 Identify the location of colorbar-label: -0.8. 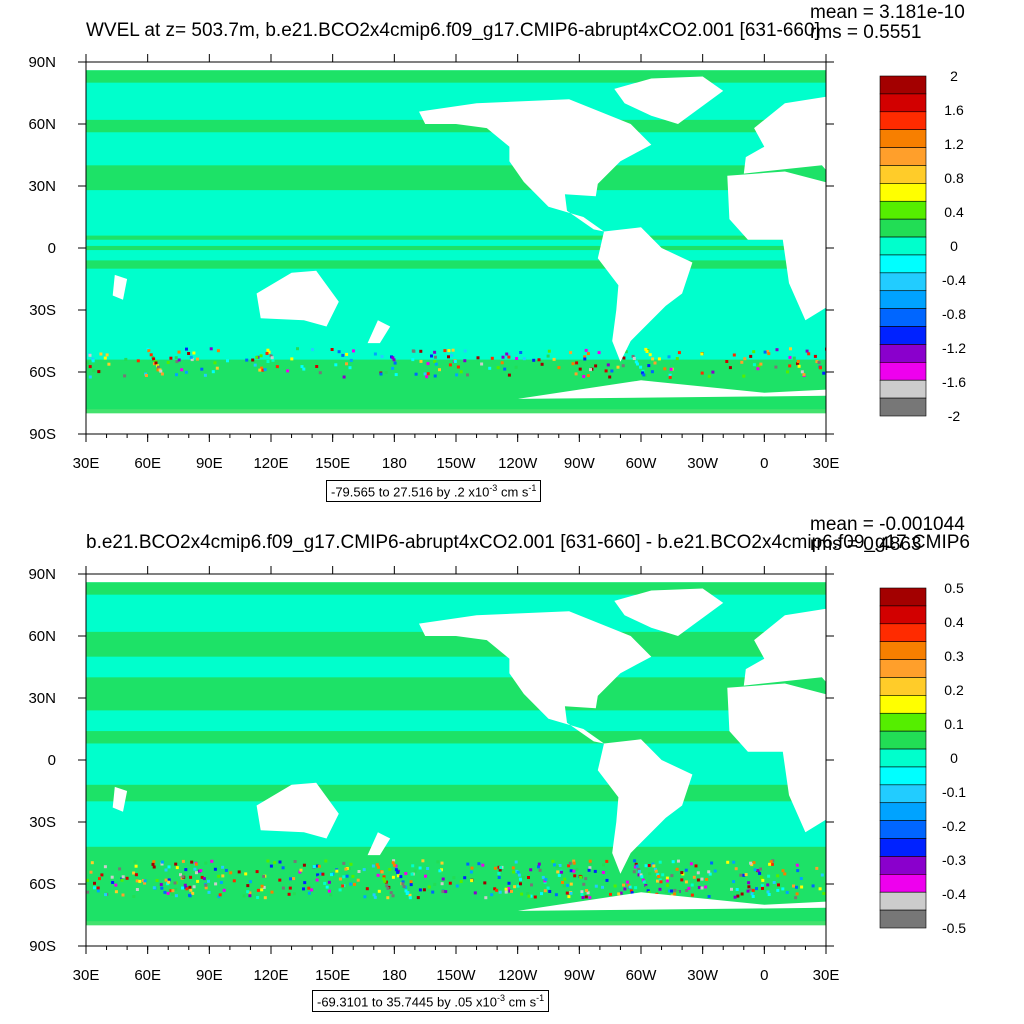
(954, 314).